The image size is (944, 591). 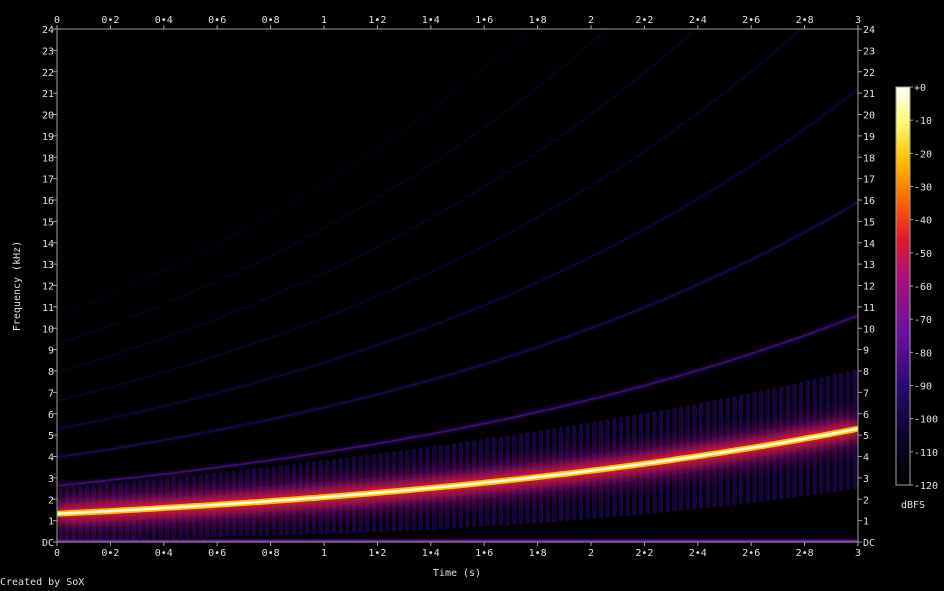 I want to click on y-tick-label: 20, so click(x=48, y=116).